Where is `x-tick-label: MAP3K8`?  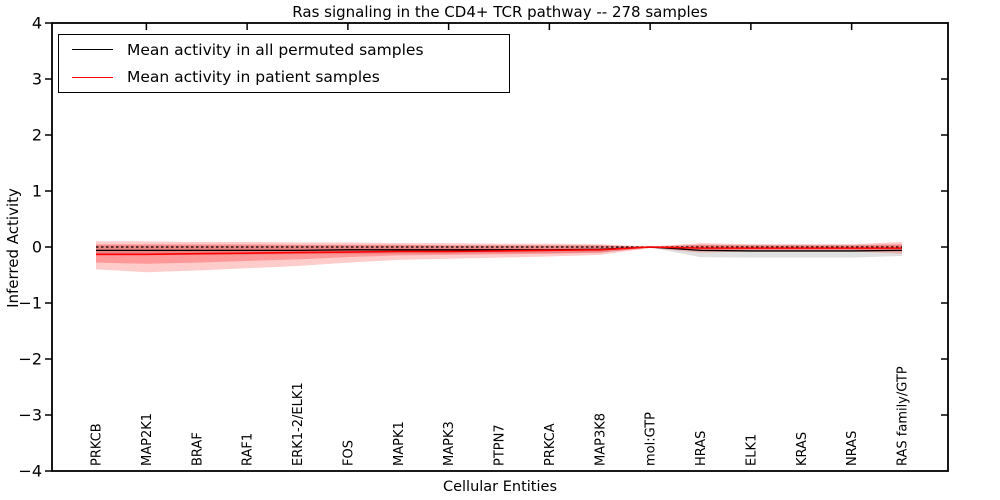
x-tick-label: MAP3K8 is located at coordinates (600, 439).